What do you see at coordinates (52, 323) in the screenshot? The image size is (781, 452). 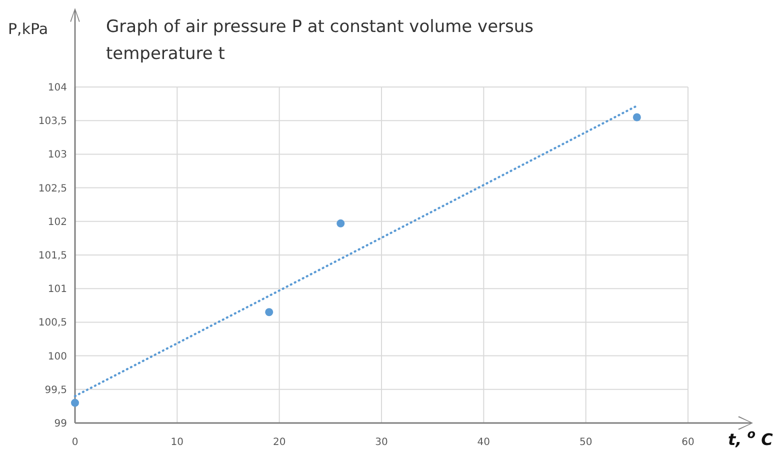 I see `y-tick-label: 100,5` at bounding box center [52, 323].